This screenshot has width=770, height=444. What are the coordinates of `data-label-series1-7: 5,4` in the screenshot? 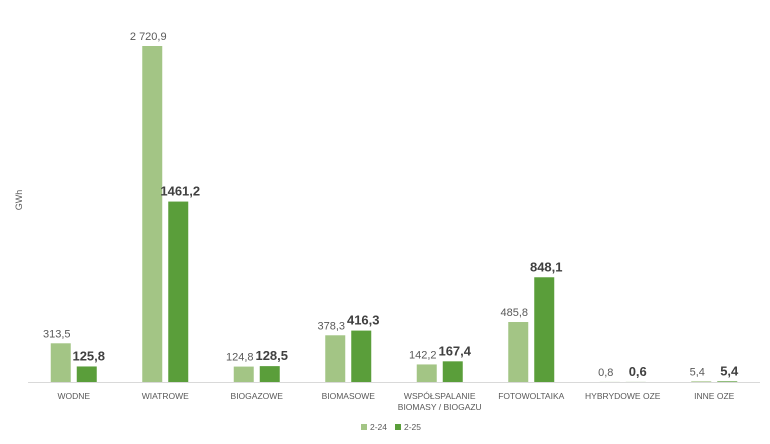 It's located at (697, 372).